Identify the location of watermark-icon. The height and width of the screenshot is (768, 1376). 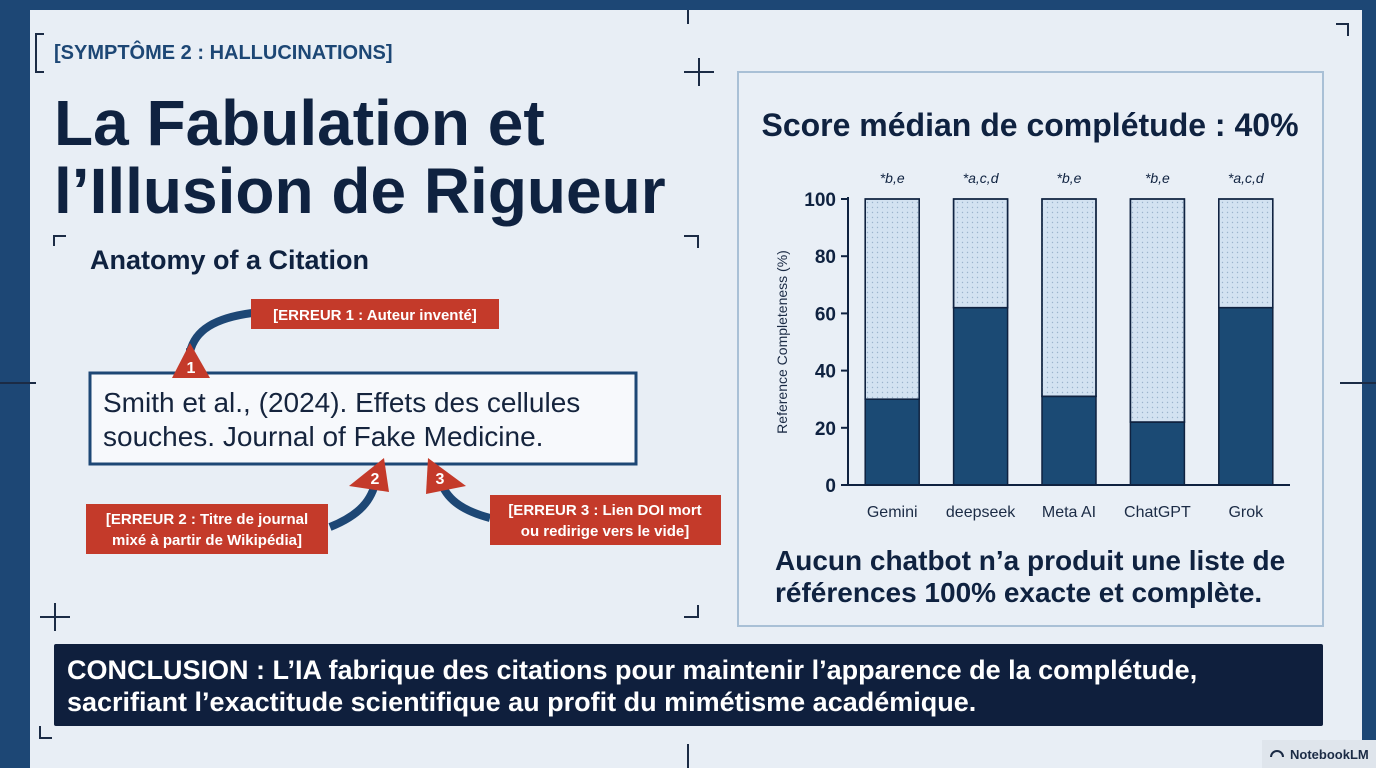
(1277, 754).